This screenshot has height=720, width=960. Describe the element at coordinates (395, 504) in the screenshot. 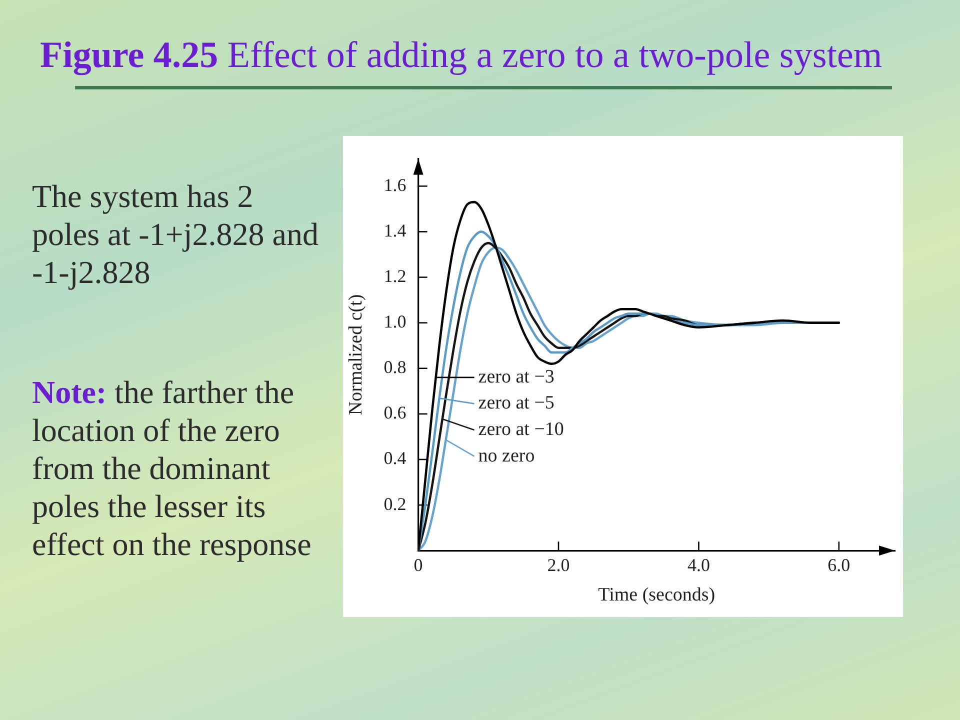

I see `y-tick-label: 0.2` at that location.